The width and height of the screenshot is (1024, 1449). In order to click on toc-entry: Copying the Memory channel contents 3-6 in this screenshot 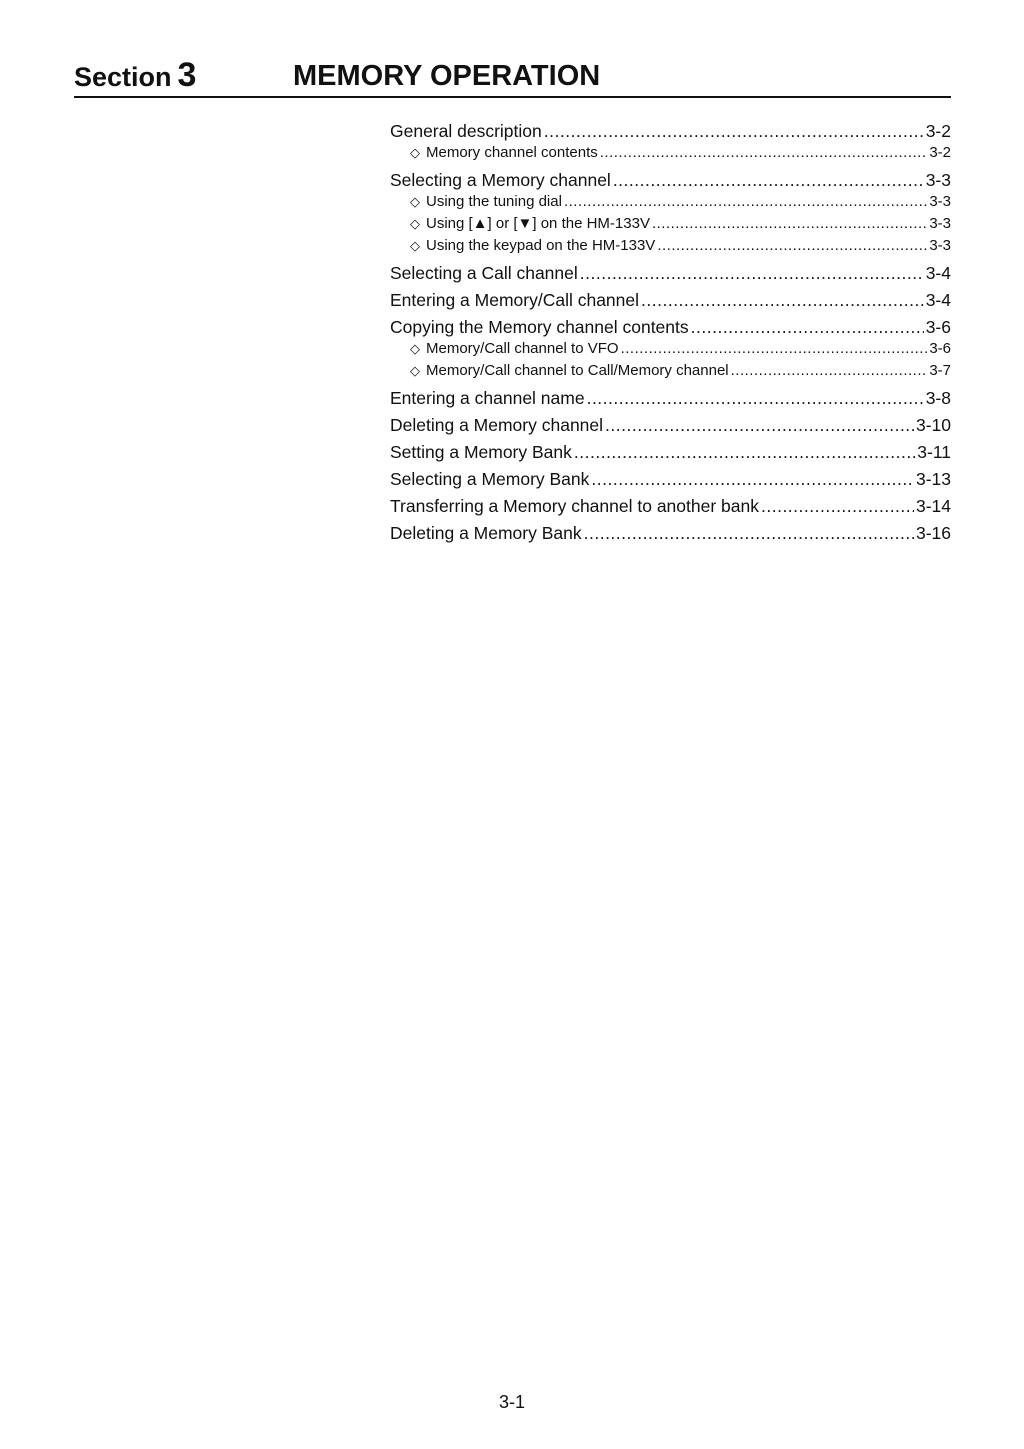, I will do `click(670, 327)`.